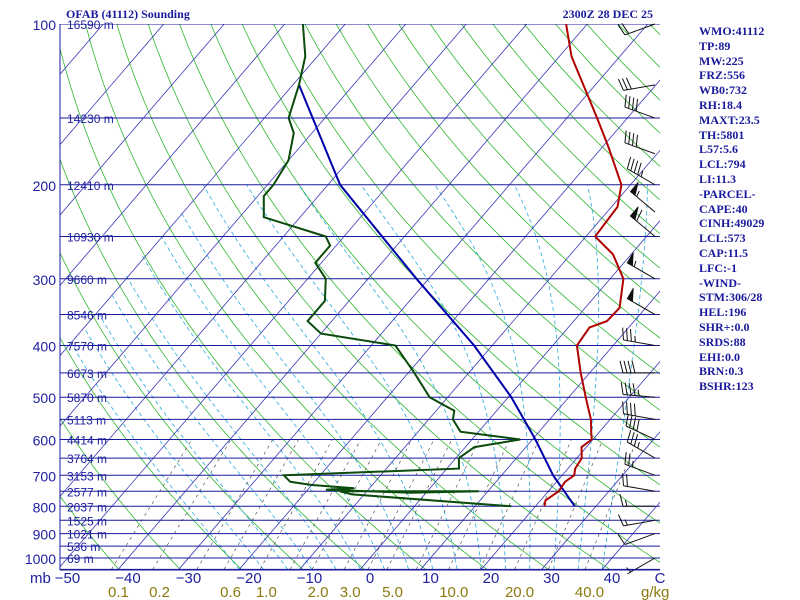  Describe the element at coordinates (45, 476) in the screenshot. I see `pressure-label: 700` at that location.